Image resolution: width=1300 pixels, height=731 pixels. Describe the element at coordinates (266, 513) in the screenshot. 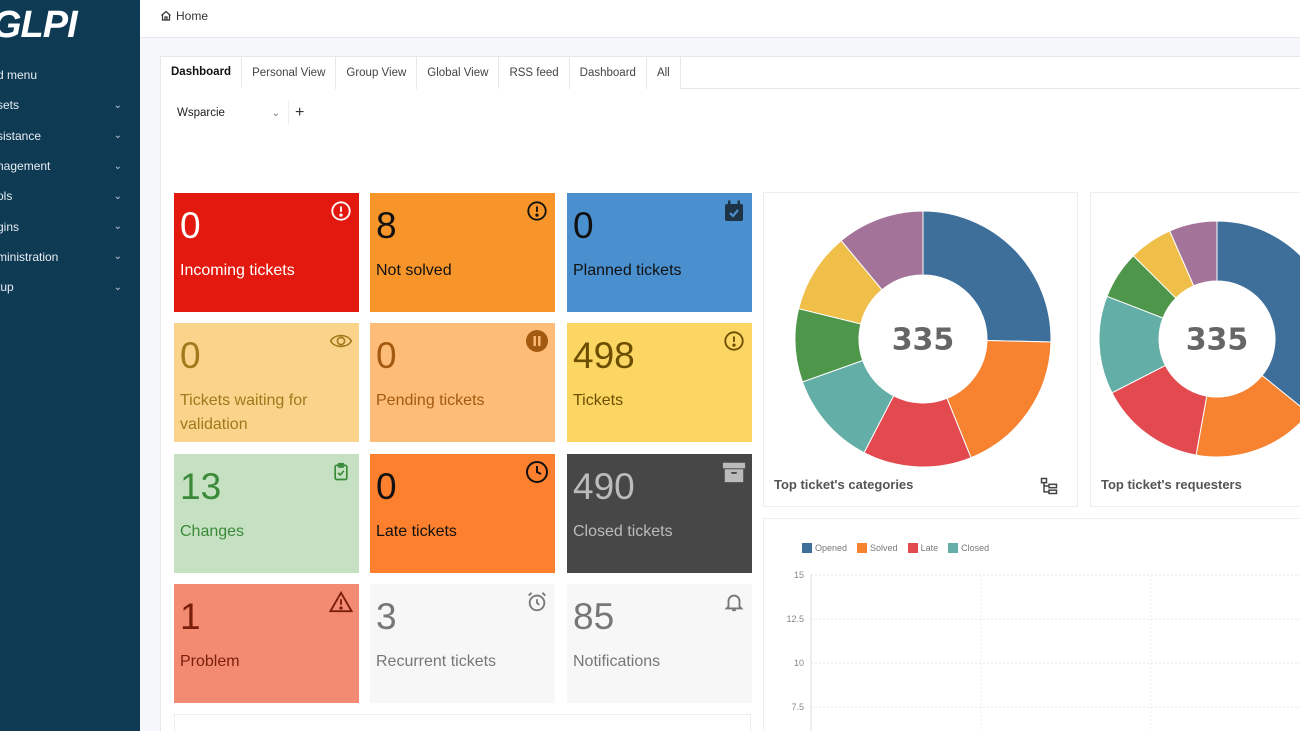

I see `tile-changes: 13 Changes` at that location.